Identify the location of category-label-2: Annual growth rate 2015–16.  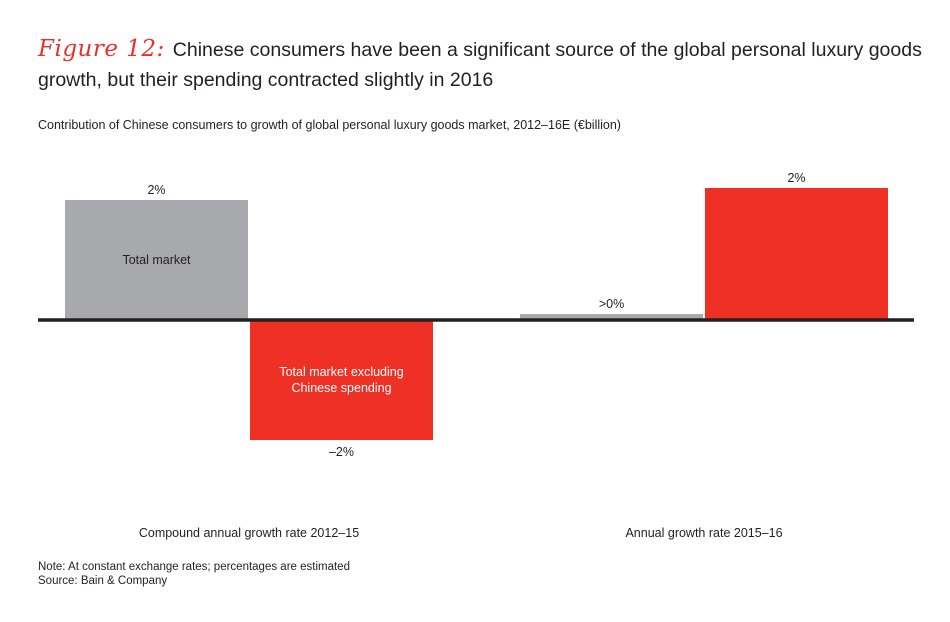
(703, 533).